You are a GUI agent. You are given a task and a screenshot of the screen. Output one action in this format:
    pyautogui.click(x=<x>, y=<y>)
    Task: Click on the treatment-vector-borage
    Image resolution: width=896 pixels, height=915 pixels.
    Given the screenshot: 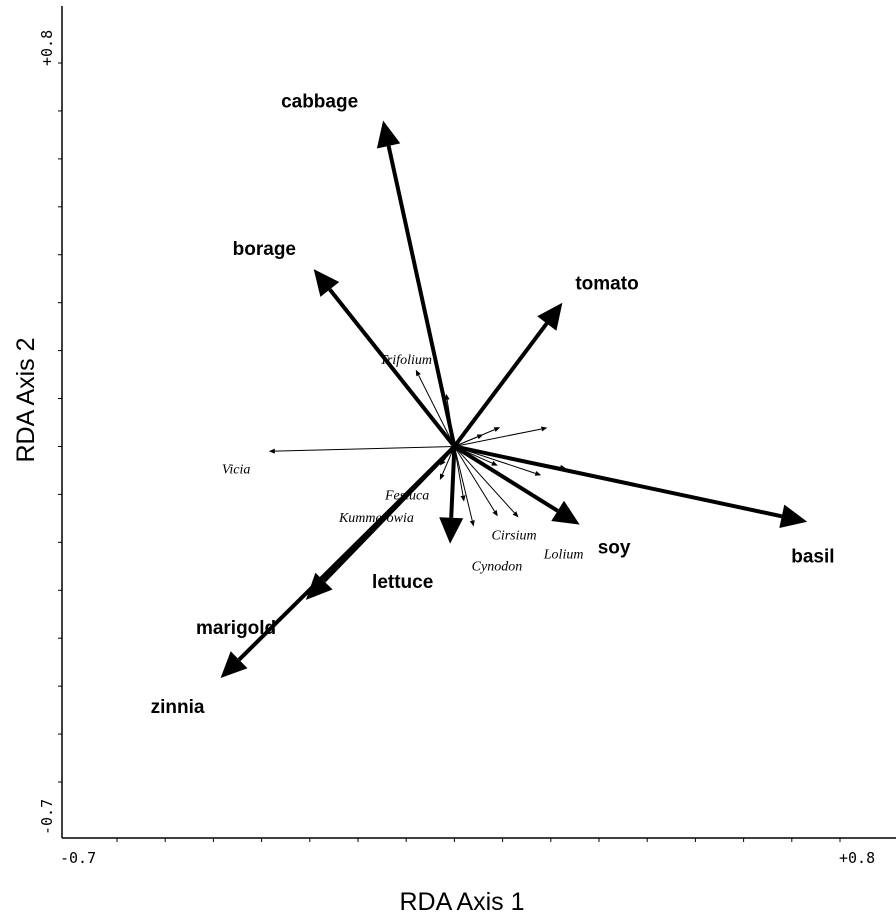 What is the action you would take?
    pyautogui.click(x=384, y=358)
    